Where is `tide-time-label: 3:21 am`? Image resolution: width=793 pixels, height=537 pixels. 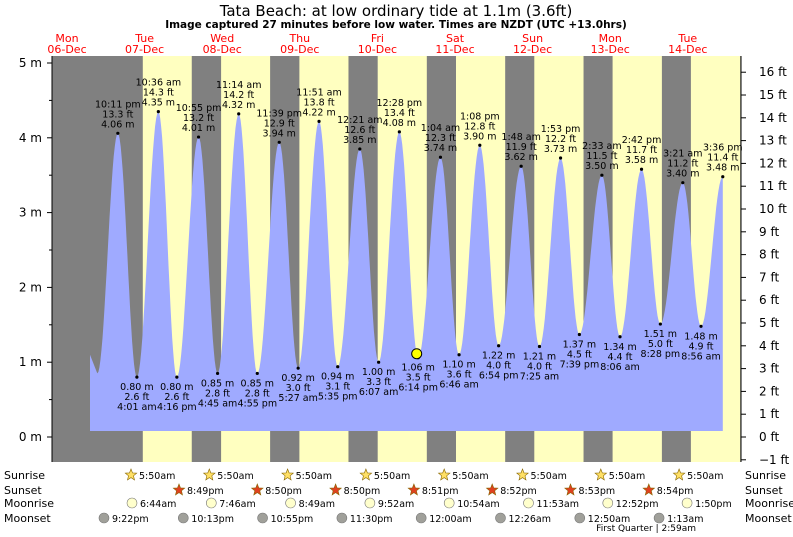 tide-time-label: 3:21 am is located at coordinates (682, 154).